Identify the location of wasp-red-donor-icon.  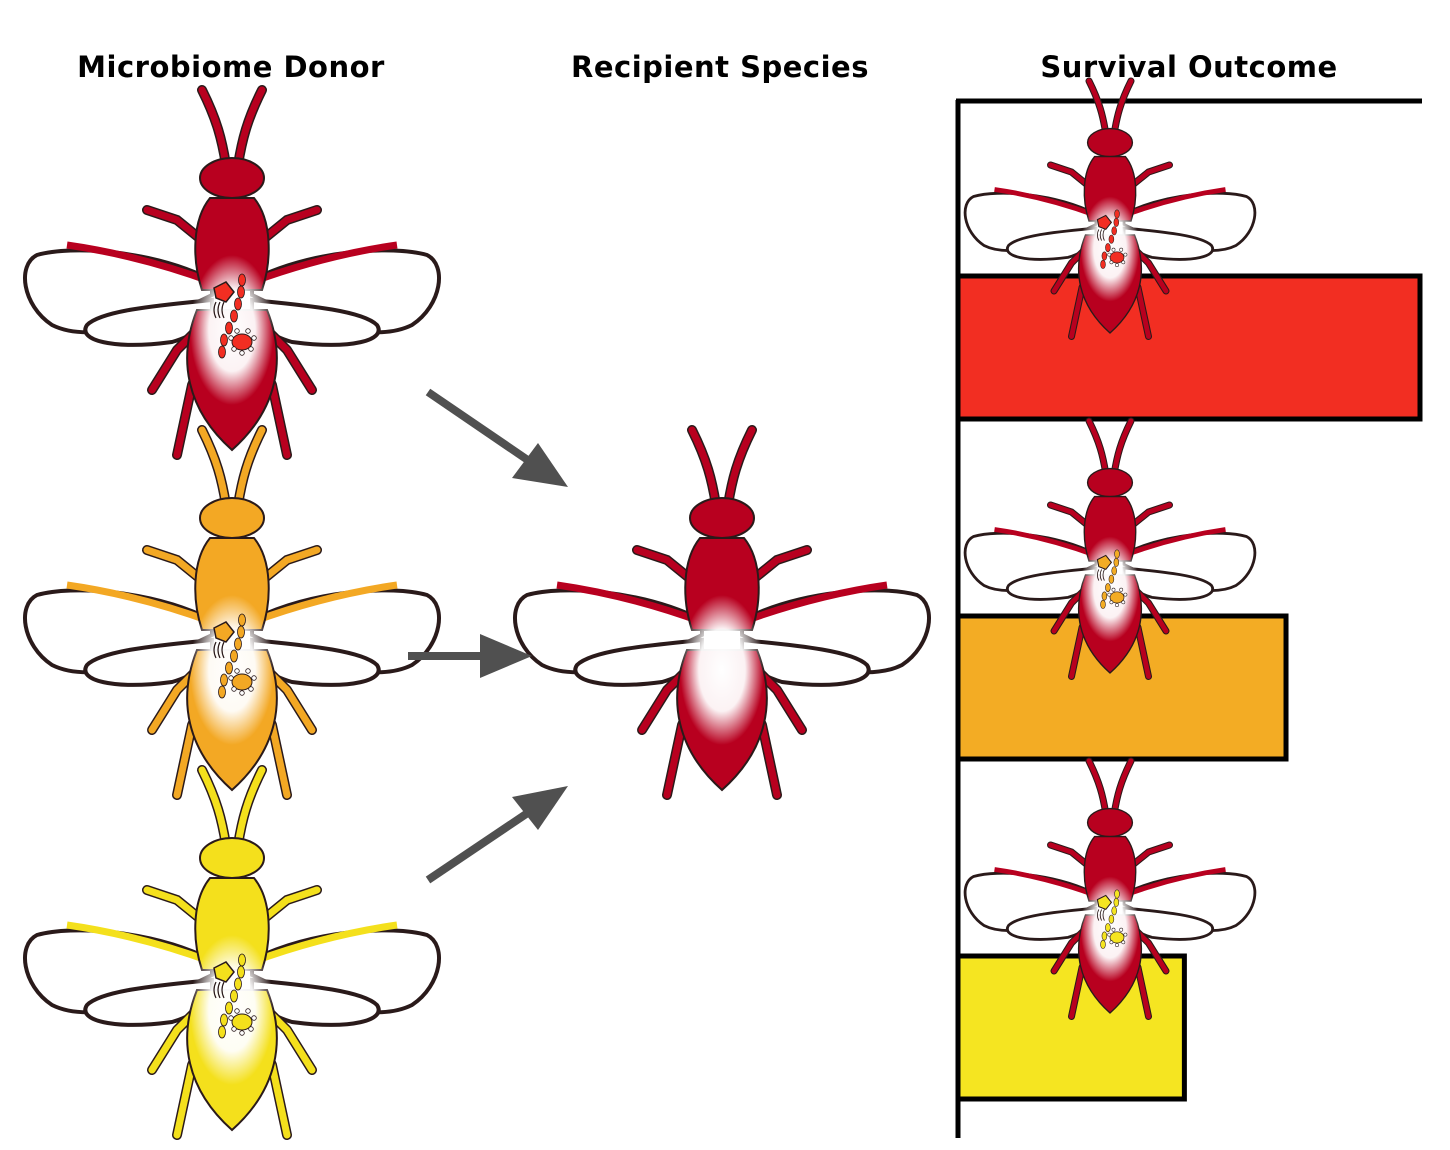
(232, 272).